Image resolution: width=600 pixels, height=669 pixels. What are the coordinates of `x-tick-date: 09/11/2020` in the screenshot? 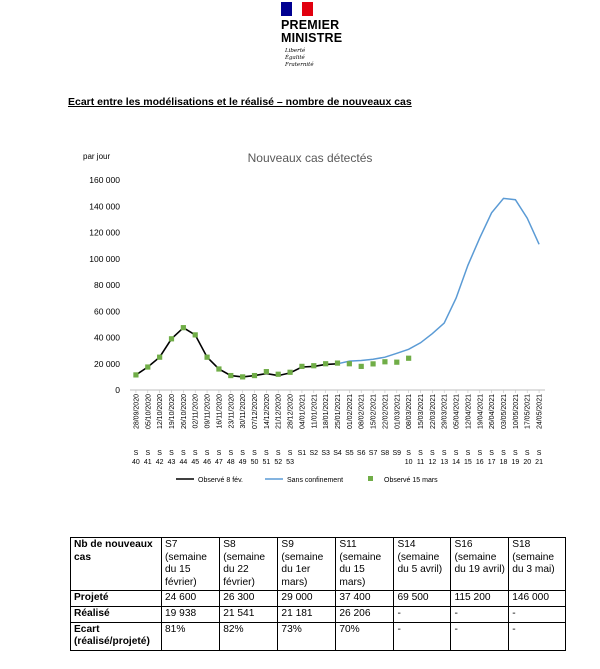 It's located at (208, 411).